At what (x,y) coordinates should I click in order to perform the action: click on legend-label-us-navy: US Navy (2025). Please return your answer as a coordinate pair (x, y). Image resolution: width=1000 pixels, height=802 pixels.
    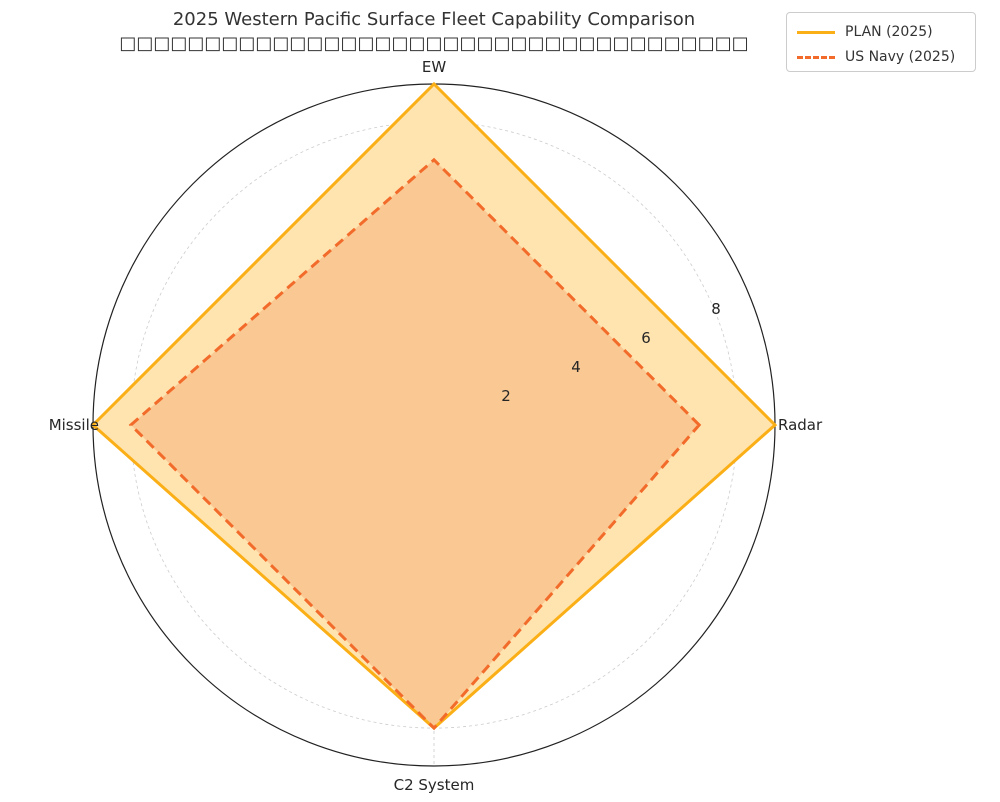
    Looking at the image, I should click on (900, 57).